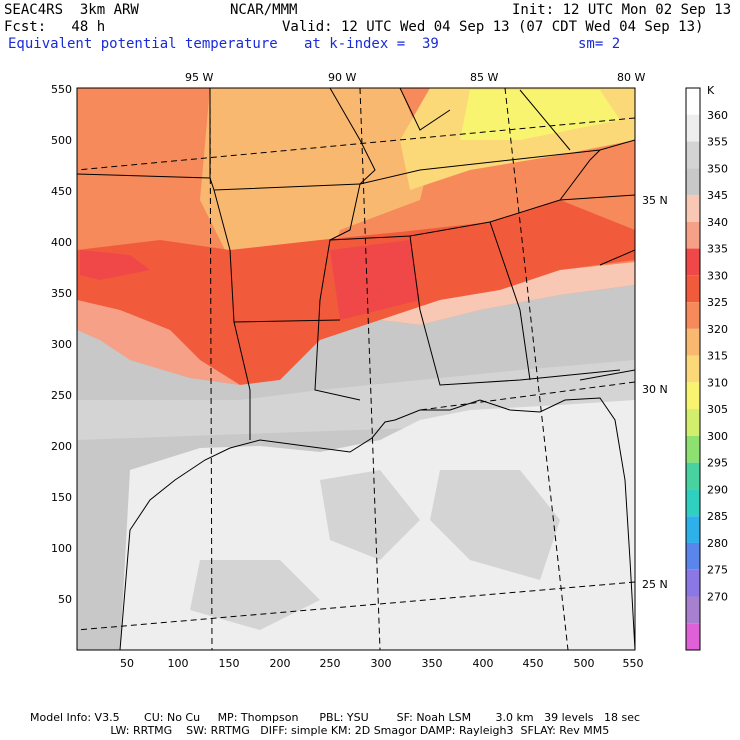  Describe the element at coordinates (717, 356) in the screenshot. I see `colorbar-label: 315` at that location.